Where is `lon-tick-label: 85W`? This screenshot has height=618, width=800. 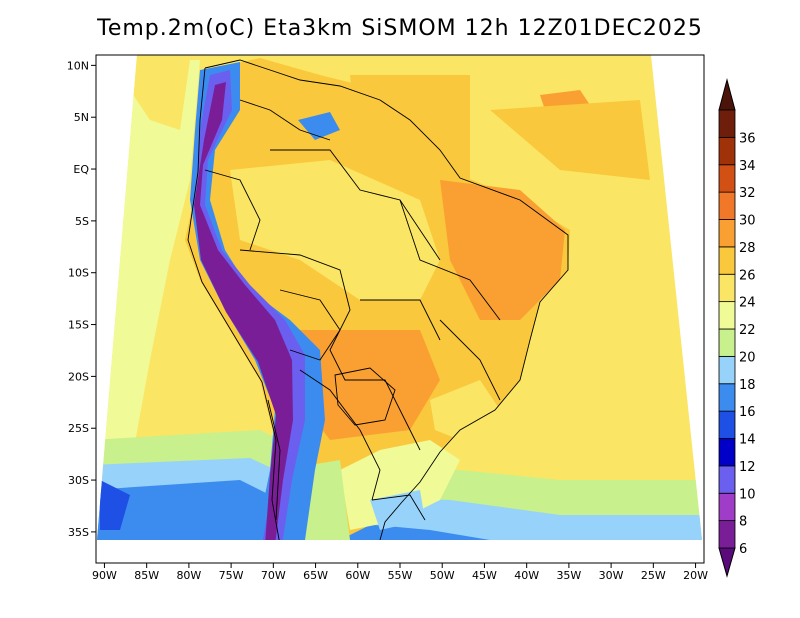
lon-tick-label: 85W is located at coordinates (146, 575).